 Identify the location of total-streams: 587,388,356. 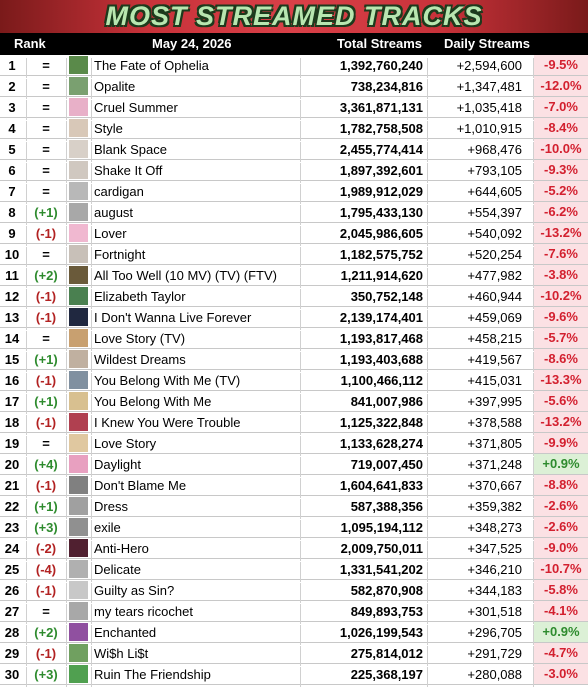
(386, 506).